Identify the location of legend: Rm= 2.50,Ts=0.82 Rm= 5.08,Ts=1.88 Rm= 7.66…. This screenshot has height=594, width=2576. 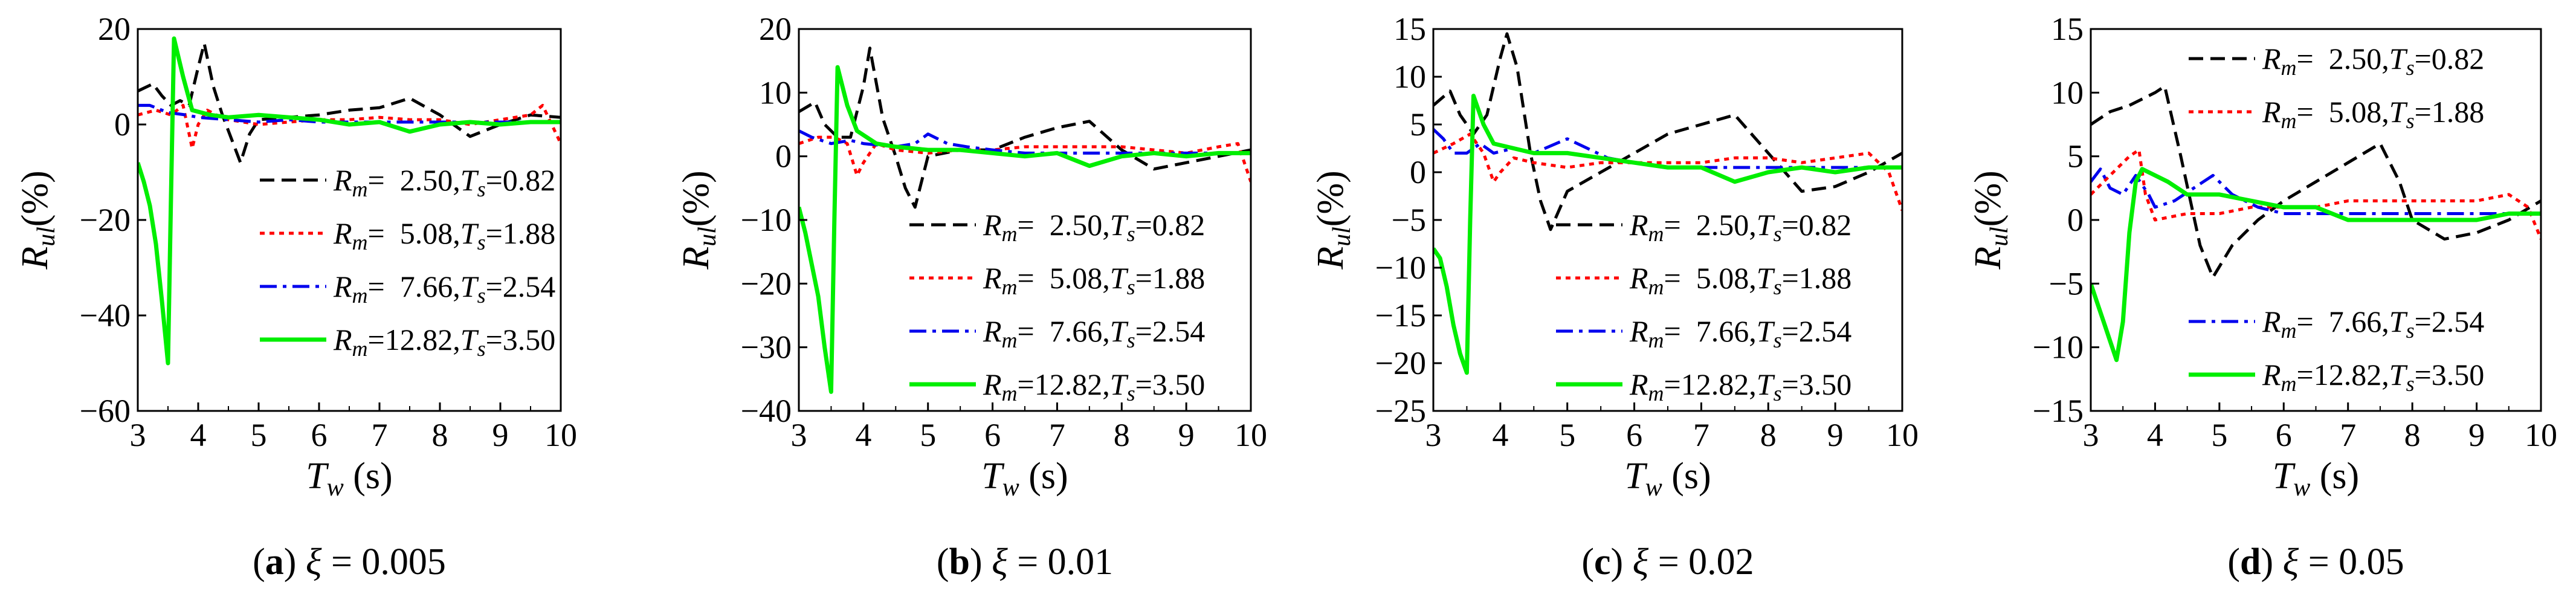
(1704, 306).